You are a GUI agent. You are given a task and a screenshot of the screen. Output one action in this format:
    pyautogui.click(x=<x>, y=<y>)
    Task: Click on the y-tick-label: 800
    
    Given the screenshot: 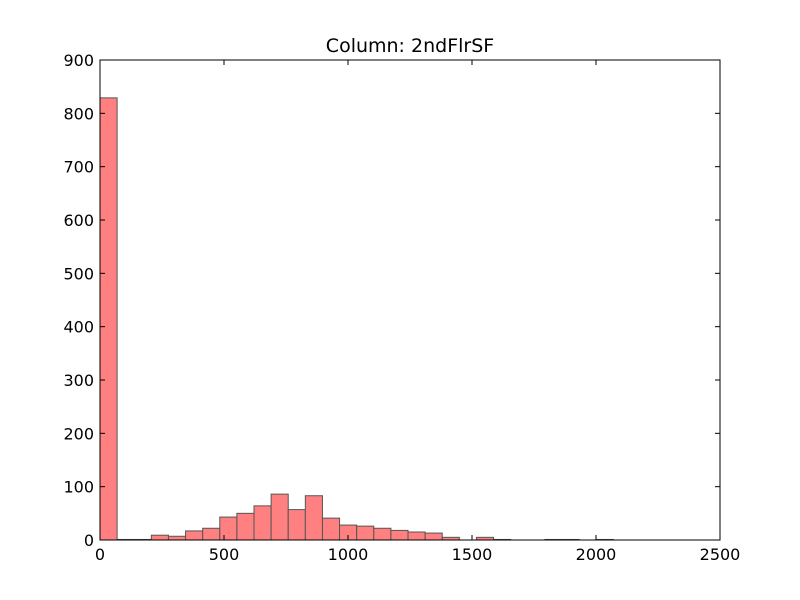 What is the action you would take?
    pyautogui.click(x=78, y=113)
    